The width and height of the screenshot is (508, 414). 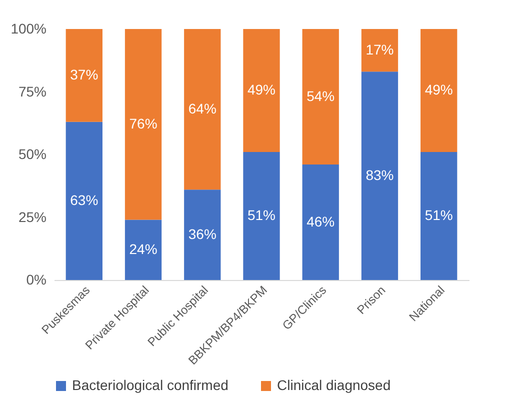 I want to click on data-label: 83%, so click(x=380, y=174).